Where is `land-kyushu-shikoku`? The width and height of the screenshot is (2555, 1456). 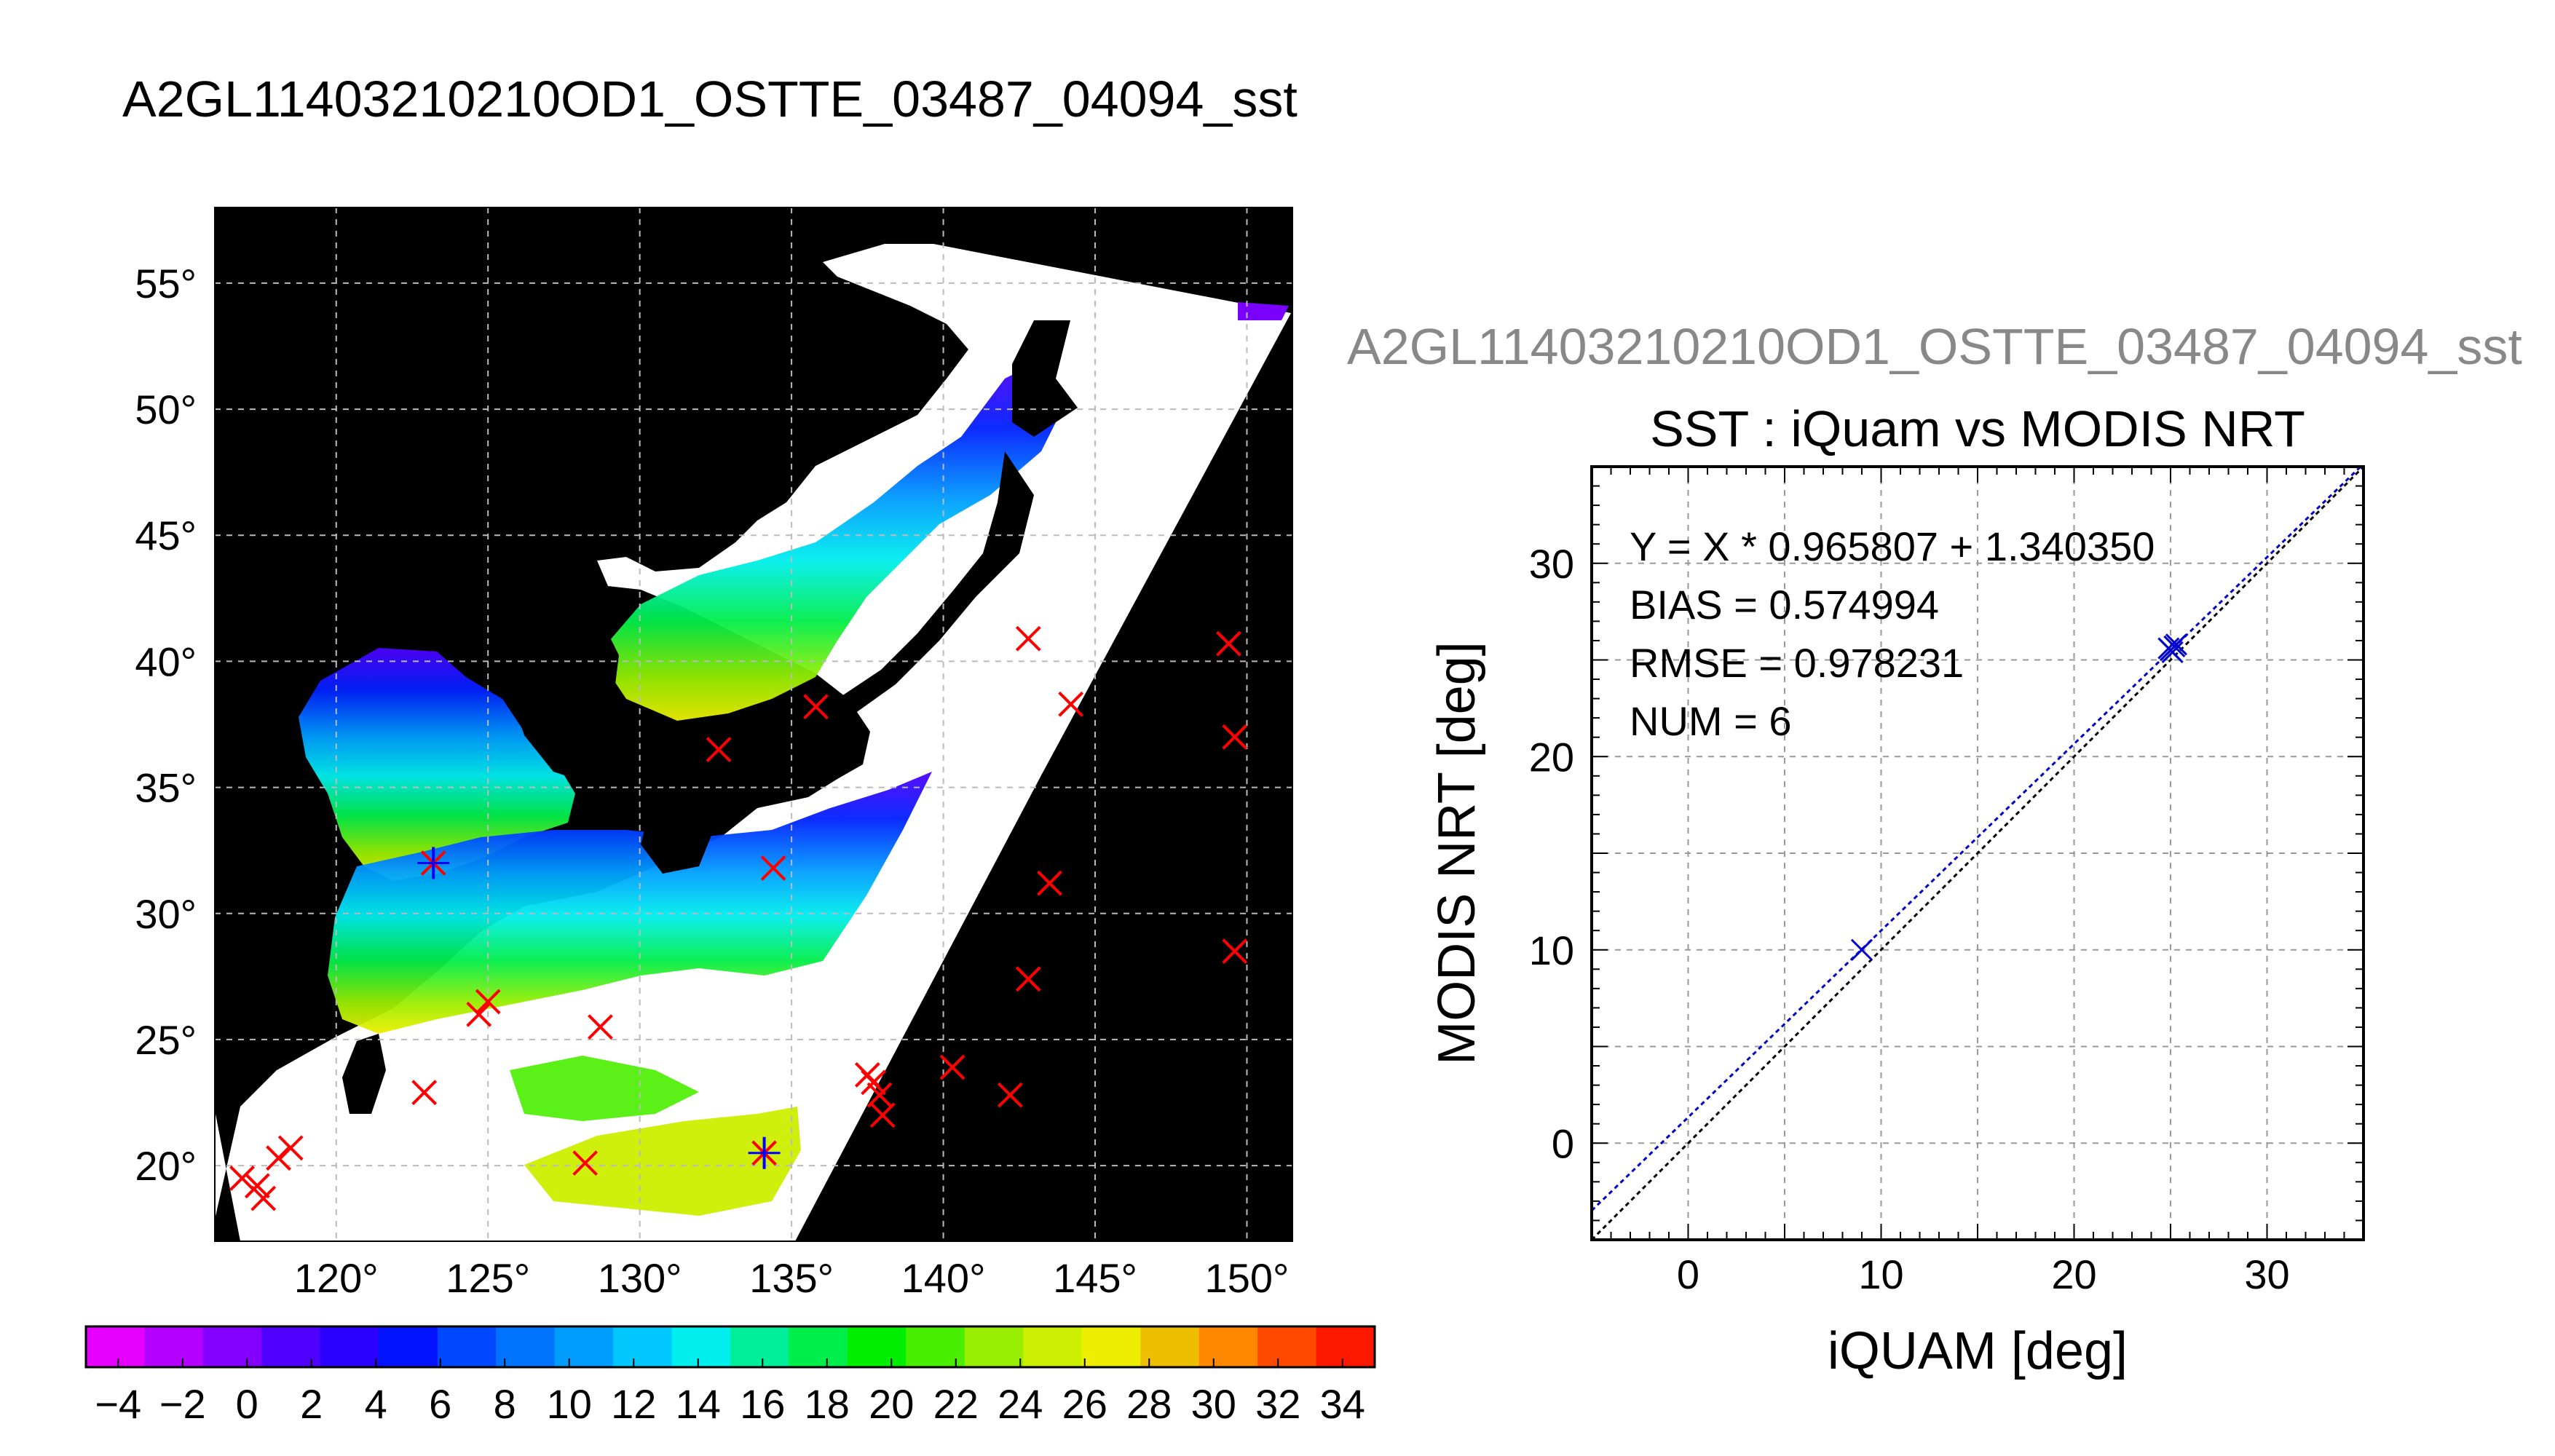
land-kyushu-shikoku is located at coordinates (677, 837).